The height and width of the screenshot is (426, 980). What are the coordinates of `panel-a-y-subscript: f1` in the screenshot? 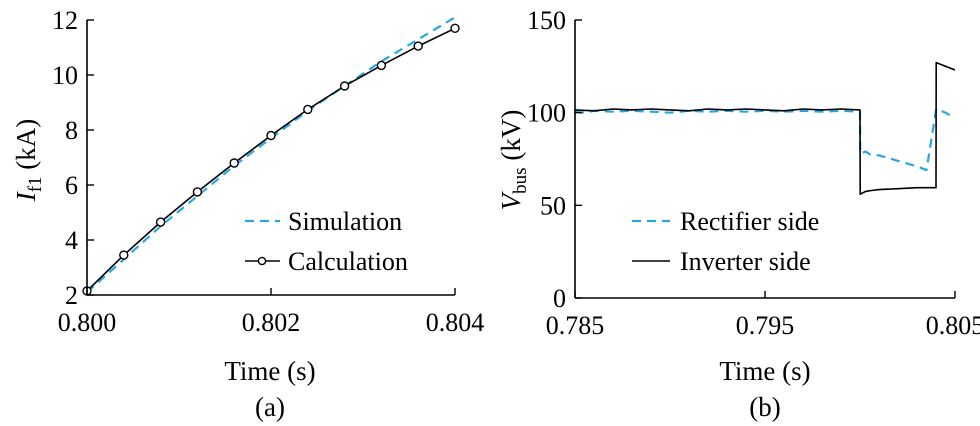 It's located at (35, 184).